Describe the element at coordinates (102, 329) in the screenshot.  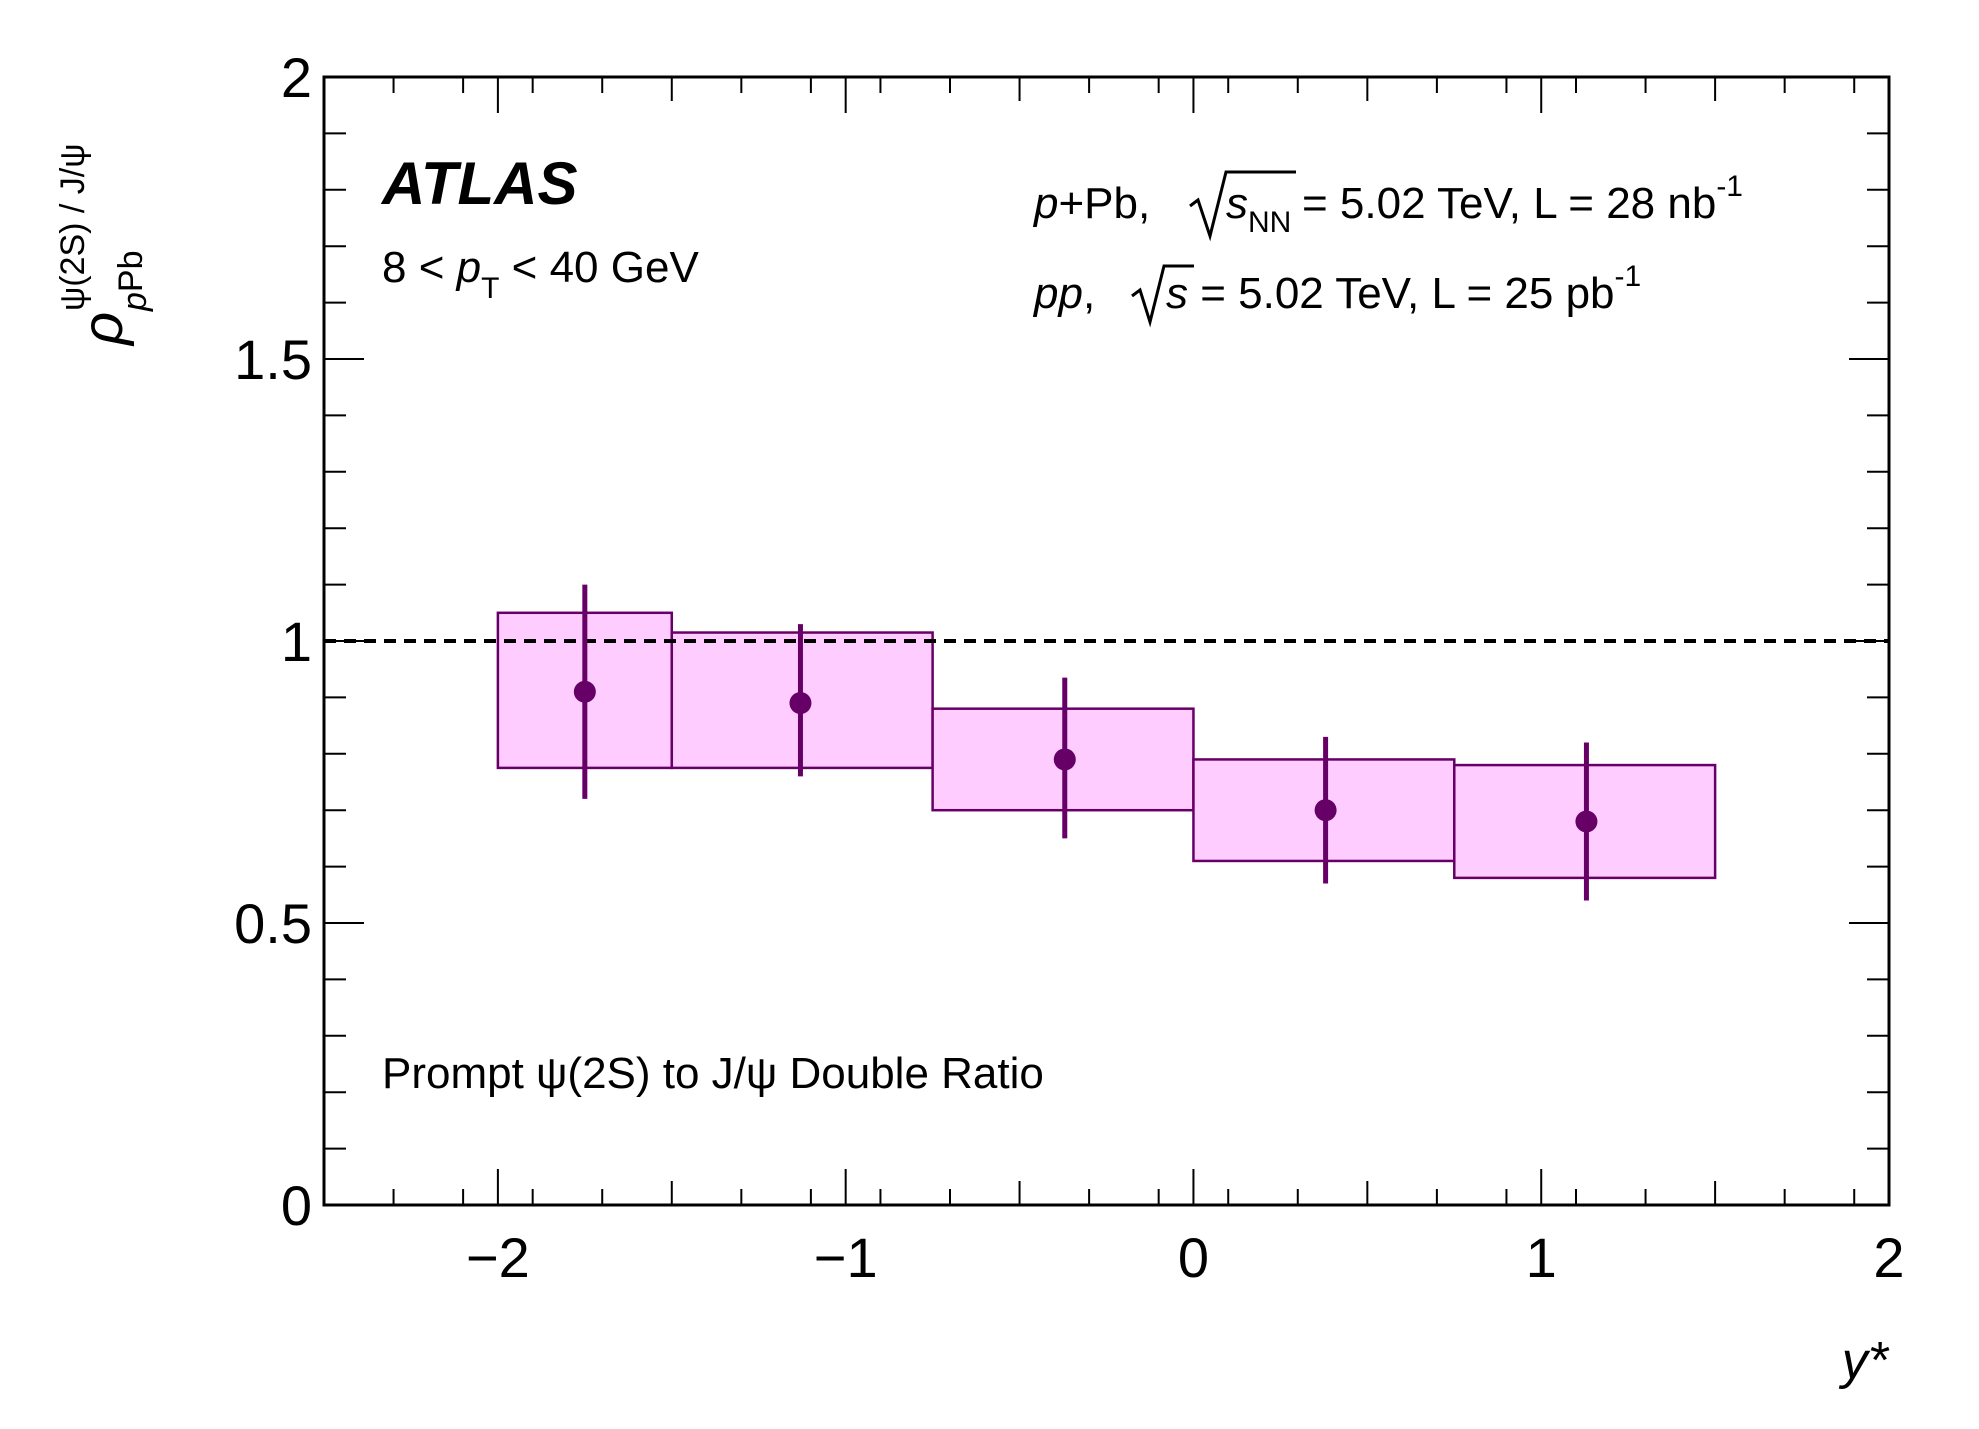
I see `y-axis-title-rho: ρ` at that location.